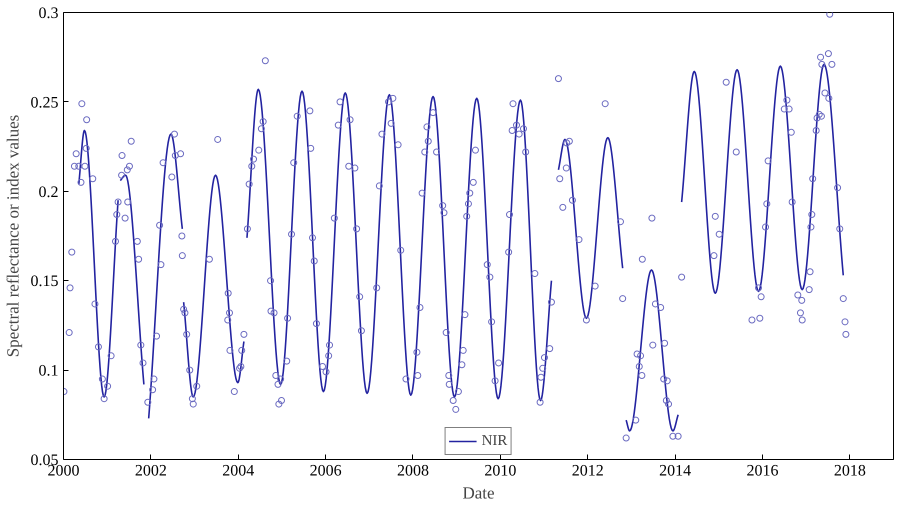 This screenshot has width=909, height=511. I want to click on x-tick-label: 2006, so click(326, 471).